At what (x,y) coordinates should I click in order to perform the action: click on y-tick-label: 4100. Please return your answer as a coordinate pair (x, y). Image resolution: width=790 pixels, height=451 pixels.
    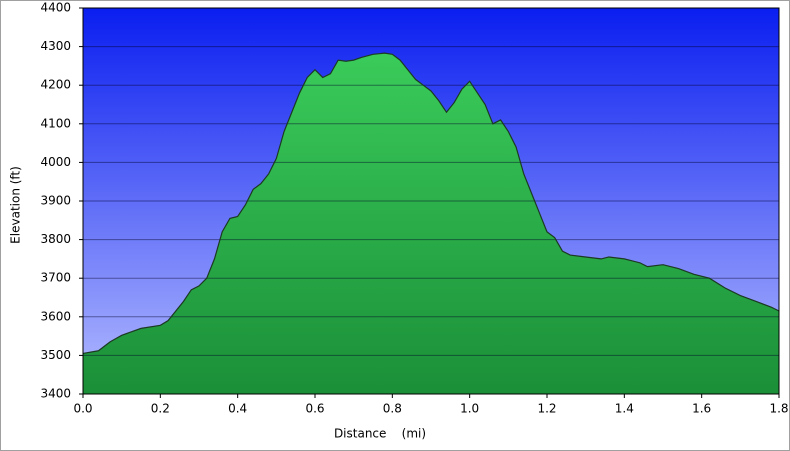
    Looking at the image, I should click on (55, 123).